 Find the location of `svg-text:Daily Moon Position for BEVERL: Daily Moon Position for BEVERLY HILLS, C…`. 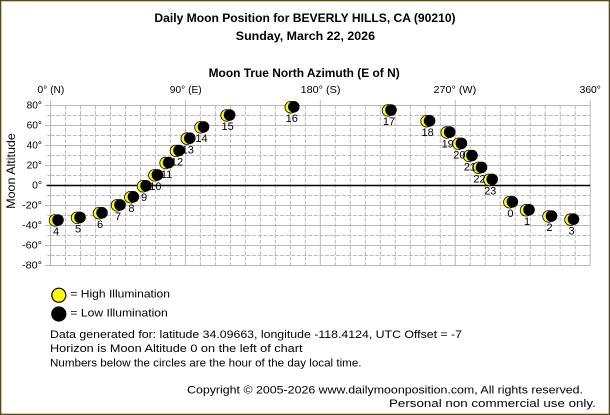

svg-text:Daily Moon Position for BEVERL: Daily Moon Position for BEVERLY HILLS, C… is located at coordinates (304, 18).